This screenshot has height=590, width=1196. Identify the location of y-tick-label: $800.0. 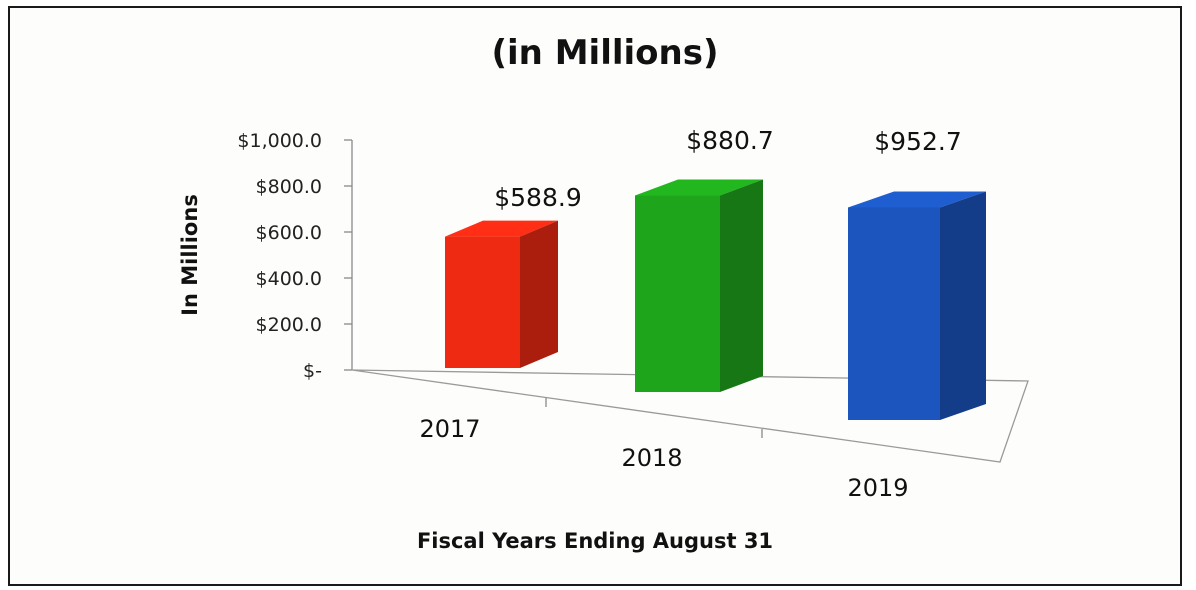
(289, 187).